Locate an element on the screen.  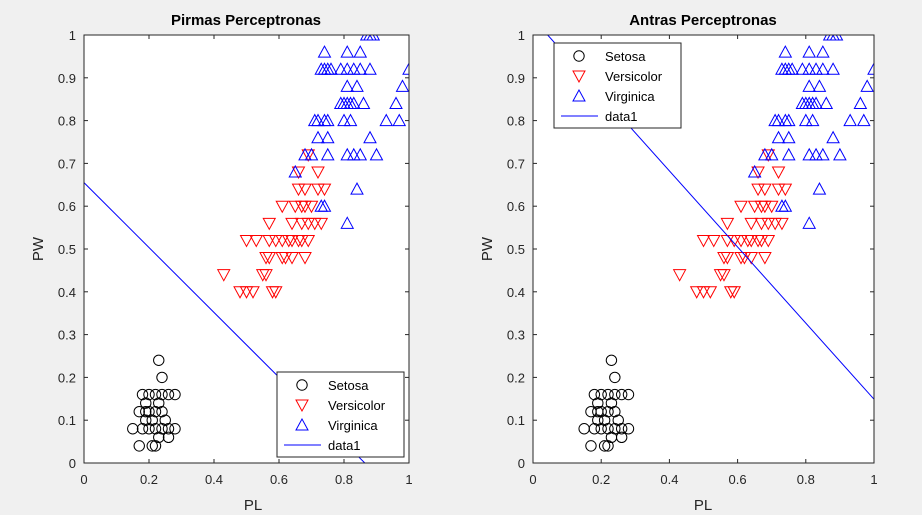
y-tick-label: 0.1 is located at coordinates (67, 420).